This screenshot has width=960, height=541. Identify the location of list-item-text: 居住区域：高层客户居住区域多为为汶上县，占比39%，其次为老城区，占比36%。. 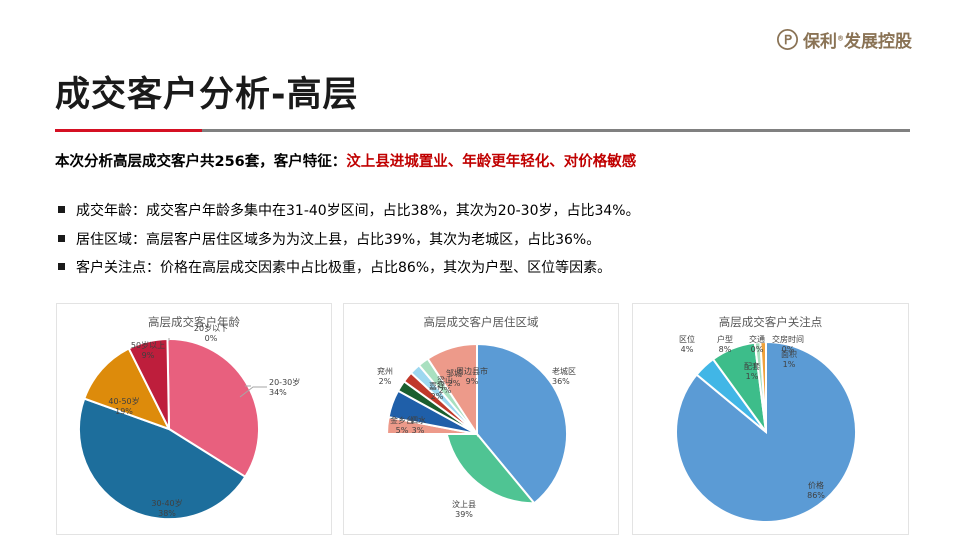
(338, 239).